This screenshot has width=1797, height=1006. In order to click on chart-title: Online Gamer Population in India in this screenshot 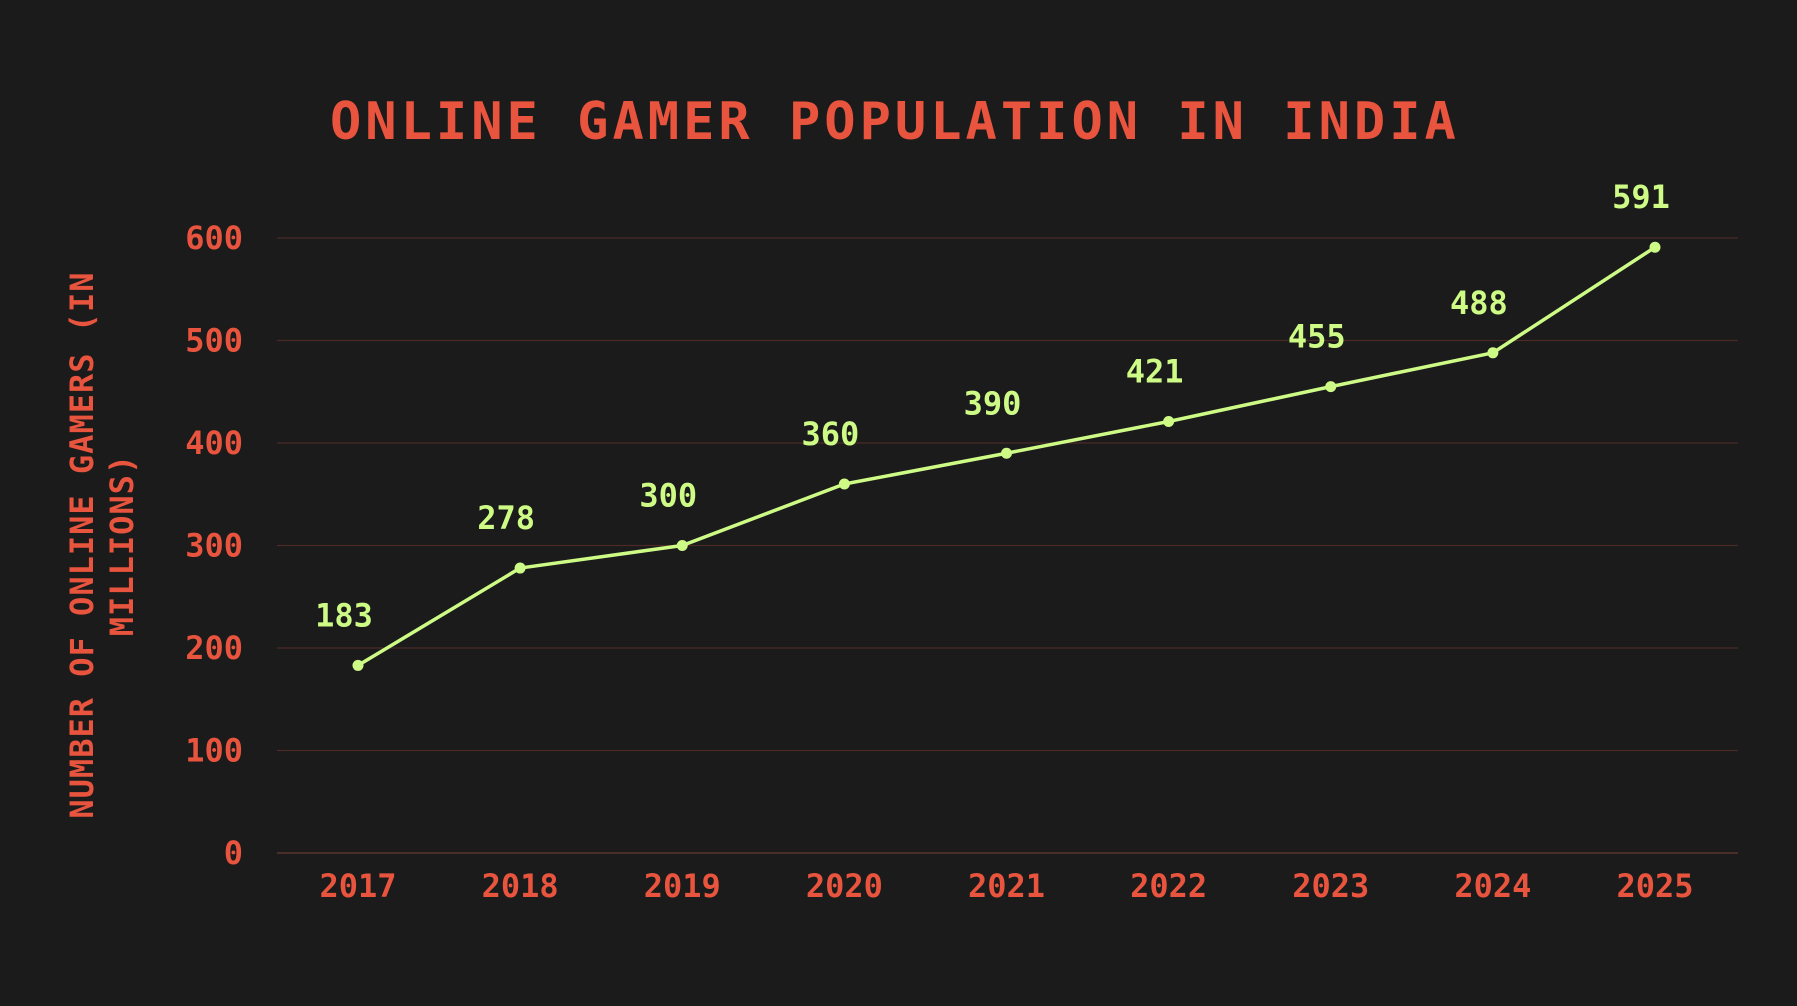, I will do `click(895, 122)`.